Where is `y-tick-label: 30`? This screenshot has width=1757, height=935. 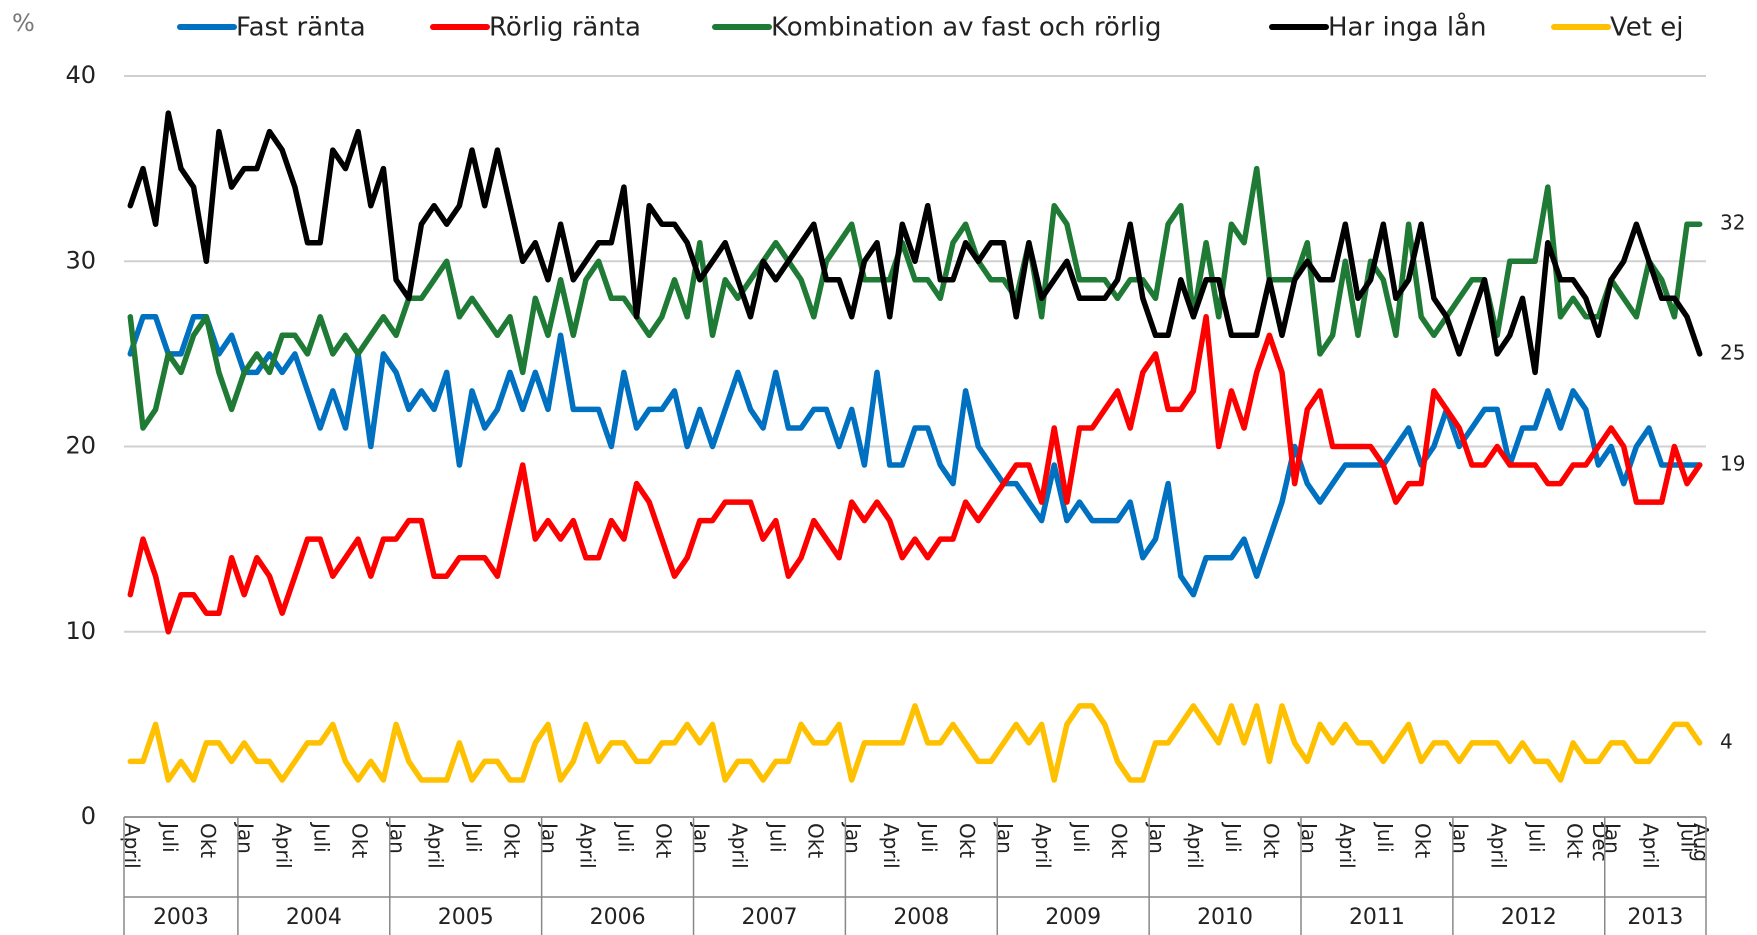
y-tick-label: 30 is located at coordinates (80, 260).